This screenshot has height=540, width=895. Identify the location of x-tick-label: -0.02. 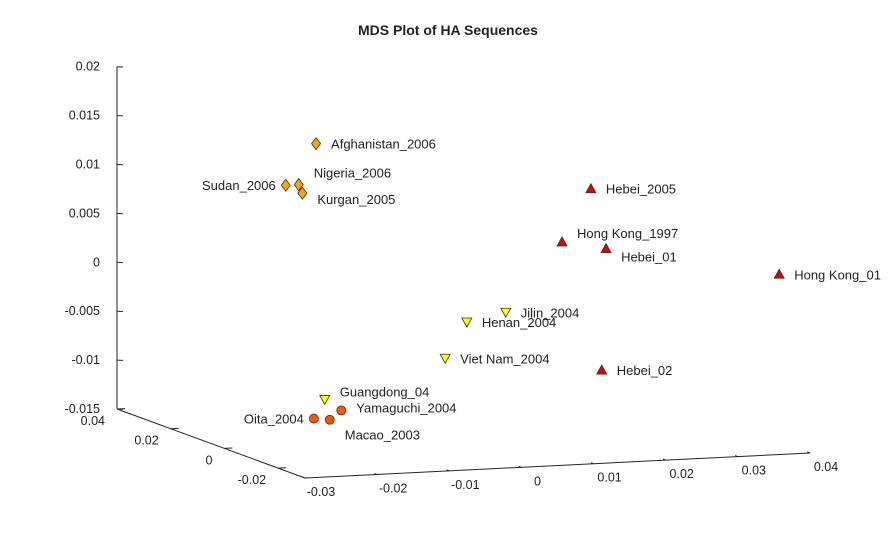
(393, 488).